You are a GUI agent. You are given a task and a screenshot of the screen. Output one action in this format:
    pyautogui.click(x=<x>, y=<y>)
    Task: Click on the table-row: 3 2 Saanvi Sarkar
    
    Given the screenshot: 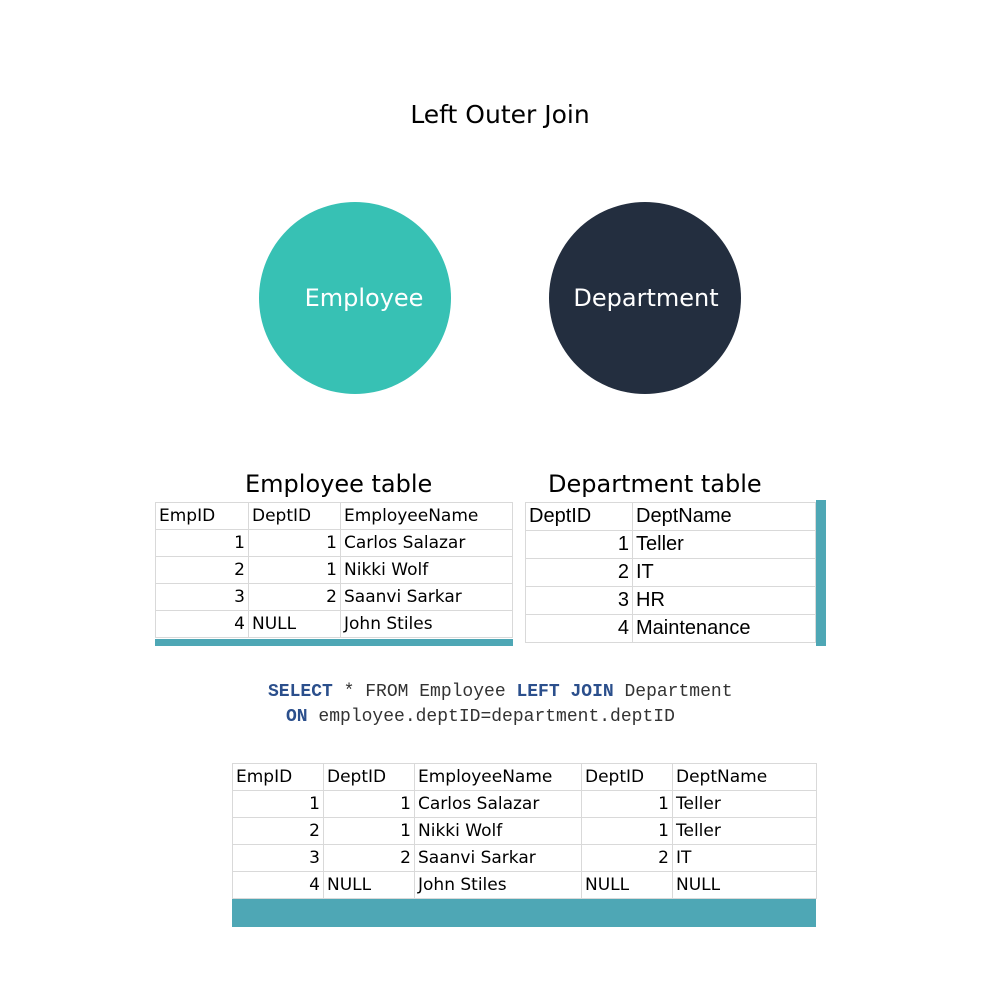 What is the action you would take?
    pyautogui.click(x=334, y=597)
    